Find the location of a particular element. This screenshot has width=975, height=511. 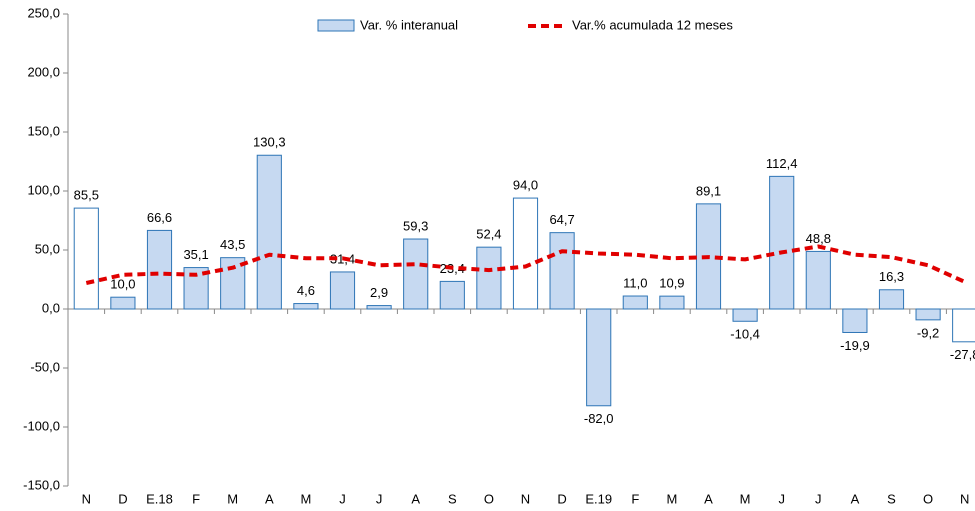

data-label: -10,4 is located at coordinates (745, 334).